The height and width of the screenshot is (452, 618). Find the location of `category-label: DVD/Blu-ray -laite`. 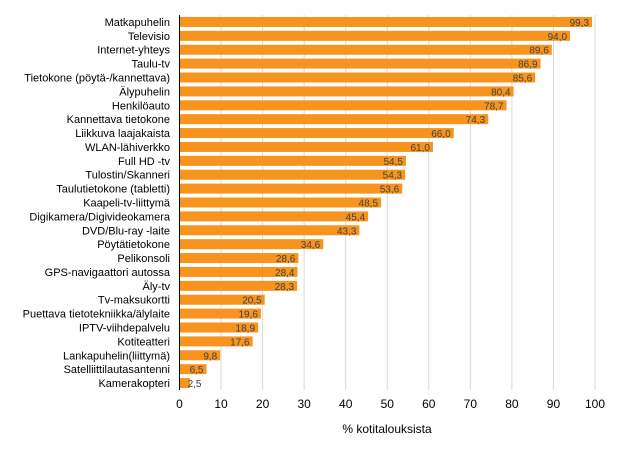

category-label: DVD/Blu-ray -laite is located at coordinates (126, 231).